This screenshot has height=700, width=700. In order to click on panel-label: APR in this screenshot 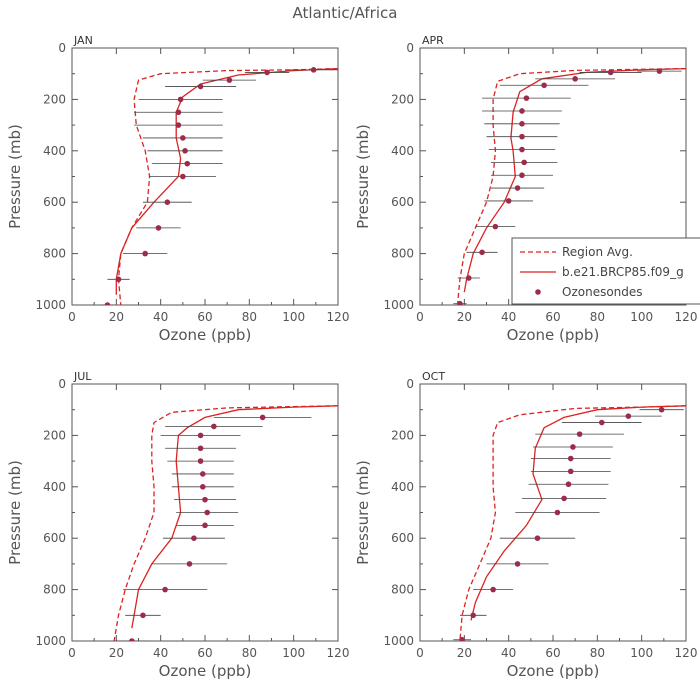, I will do `click(433, 40)`.